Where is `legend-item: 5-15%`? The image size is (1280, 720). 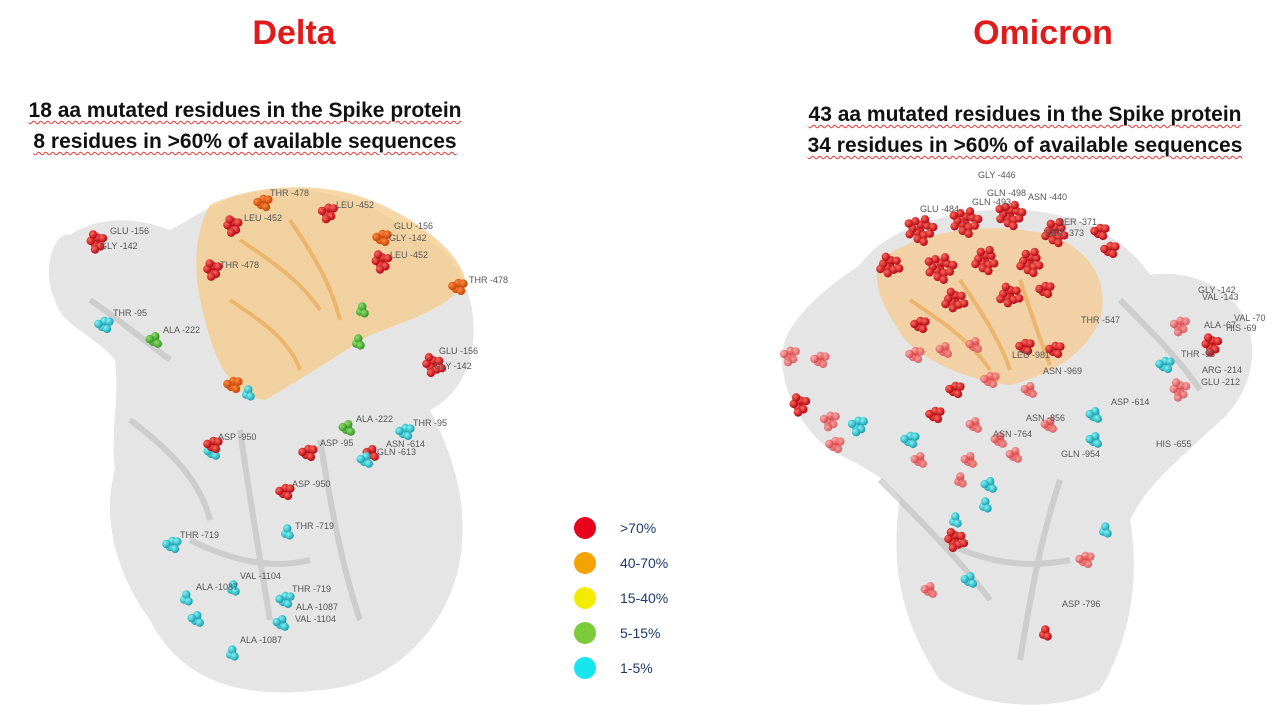 legend-item: 5-15% is located at coordinates (621, 632).